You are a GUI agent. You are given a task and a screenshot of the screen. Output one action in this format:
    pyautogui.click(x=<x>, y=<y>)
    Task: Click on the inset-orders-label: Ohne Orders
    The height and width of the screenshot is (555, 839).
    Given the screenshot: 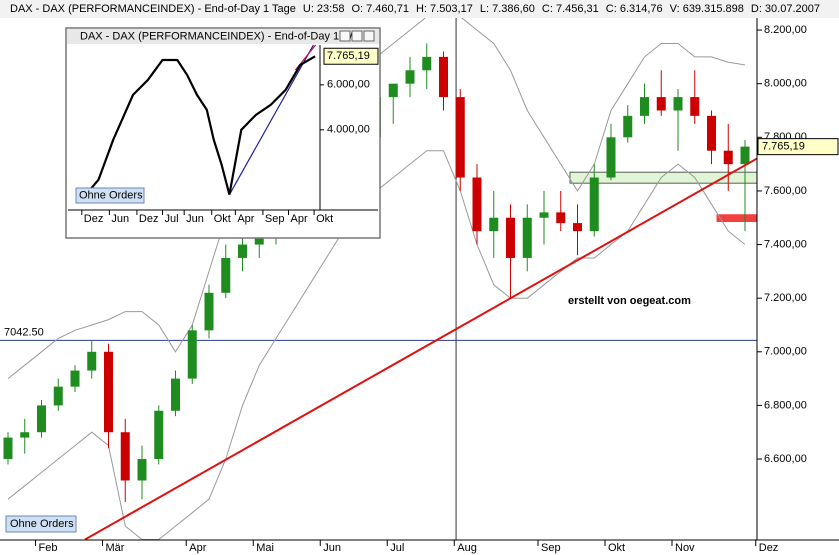 What is the action you would take?
    pyautogui.click(x=111, y=195)
    